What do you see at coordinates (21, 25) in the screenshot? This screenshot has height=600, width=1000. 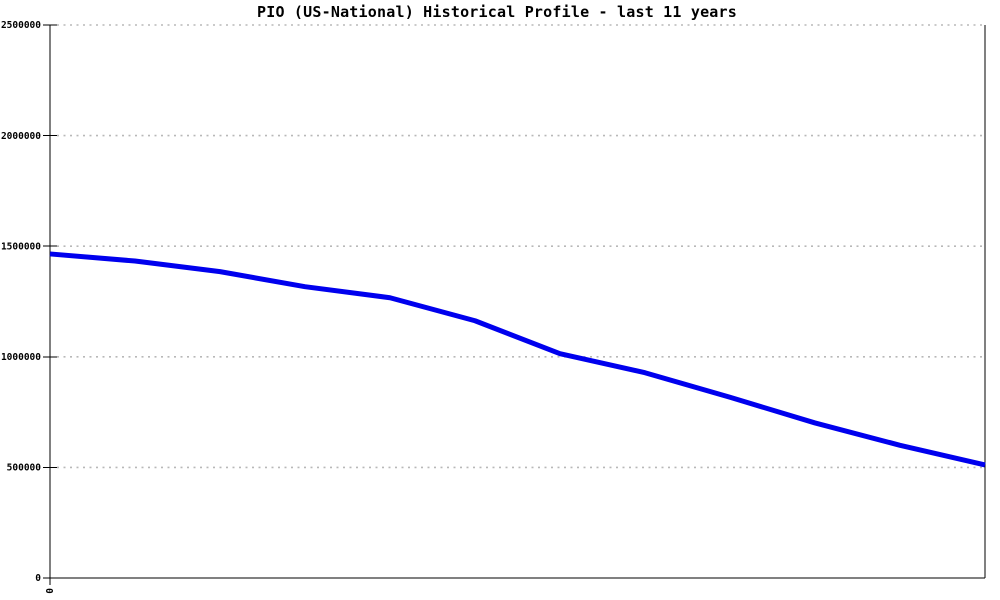 I see `y-tick-label: 2500000` at bounding box center [21, 25].